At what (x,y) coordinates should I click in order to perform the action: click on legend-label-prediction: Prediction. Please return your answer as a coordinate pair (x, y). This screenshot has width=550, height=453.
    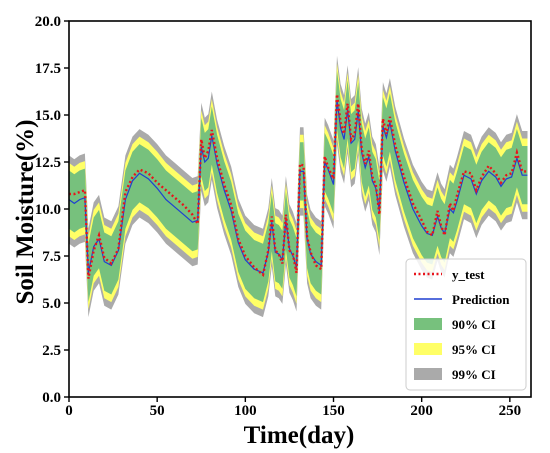
    Looking at the image, I should click on (481, 299).